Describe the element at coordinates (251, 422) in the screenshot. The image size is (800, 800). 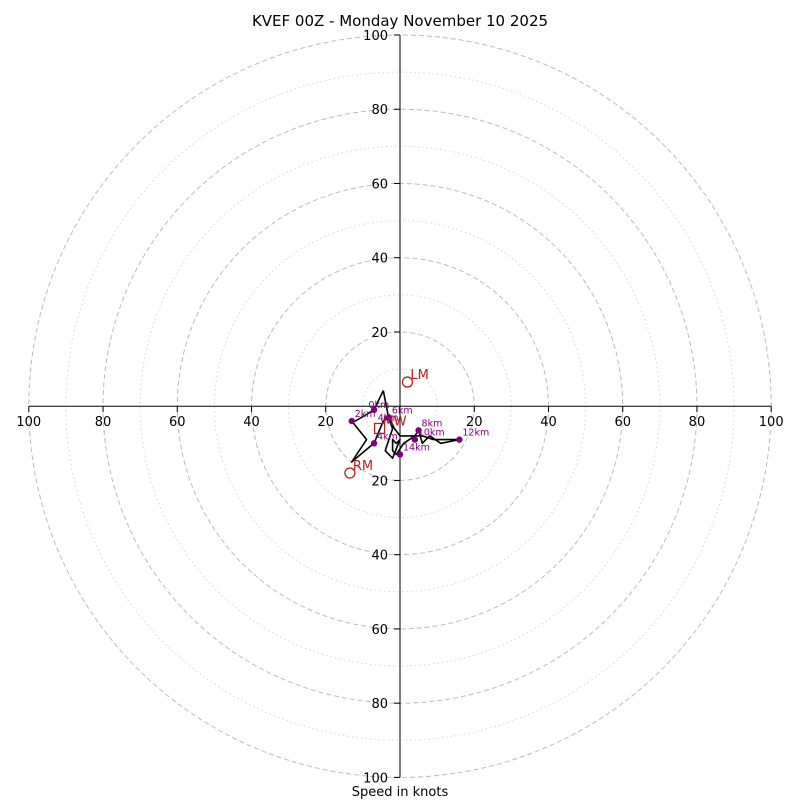
I see `tick-label-left-40: 40` at that location.